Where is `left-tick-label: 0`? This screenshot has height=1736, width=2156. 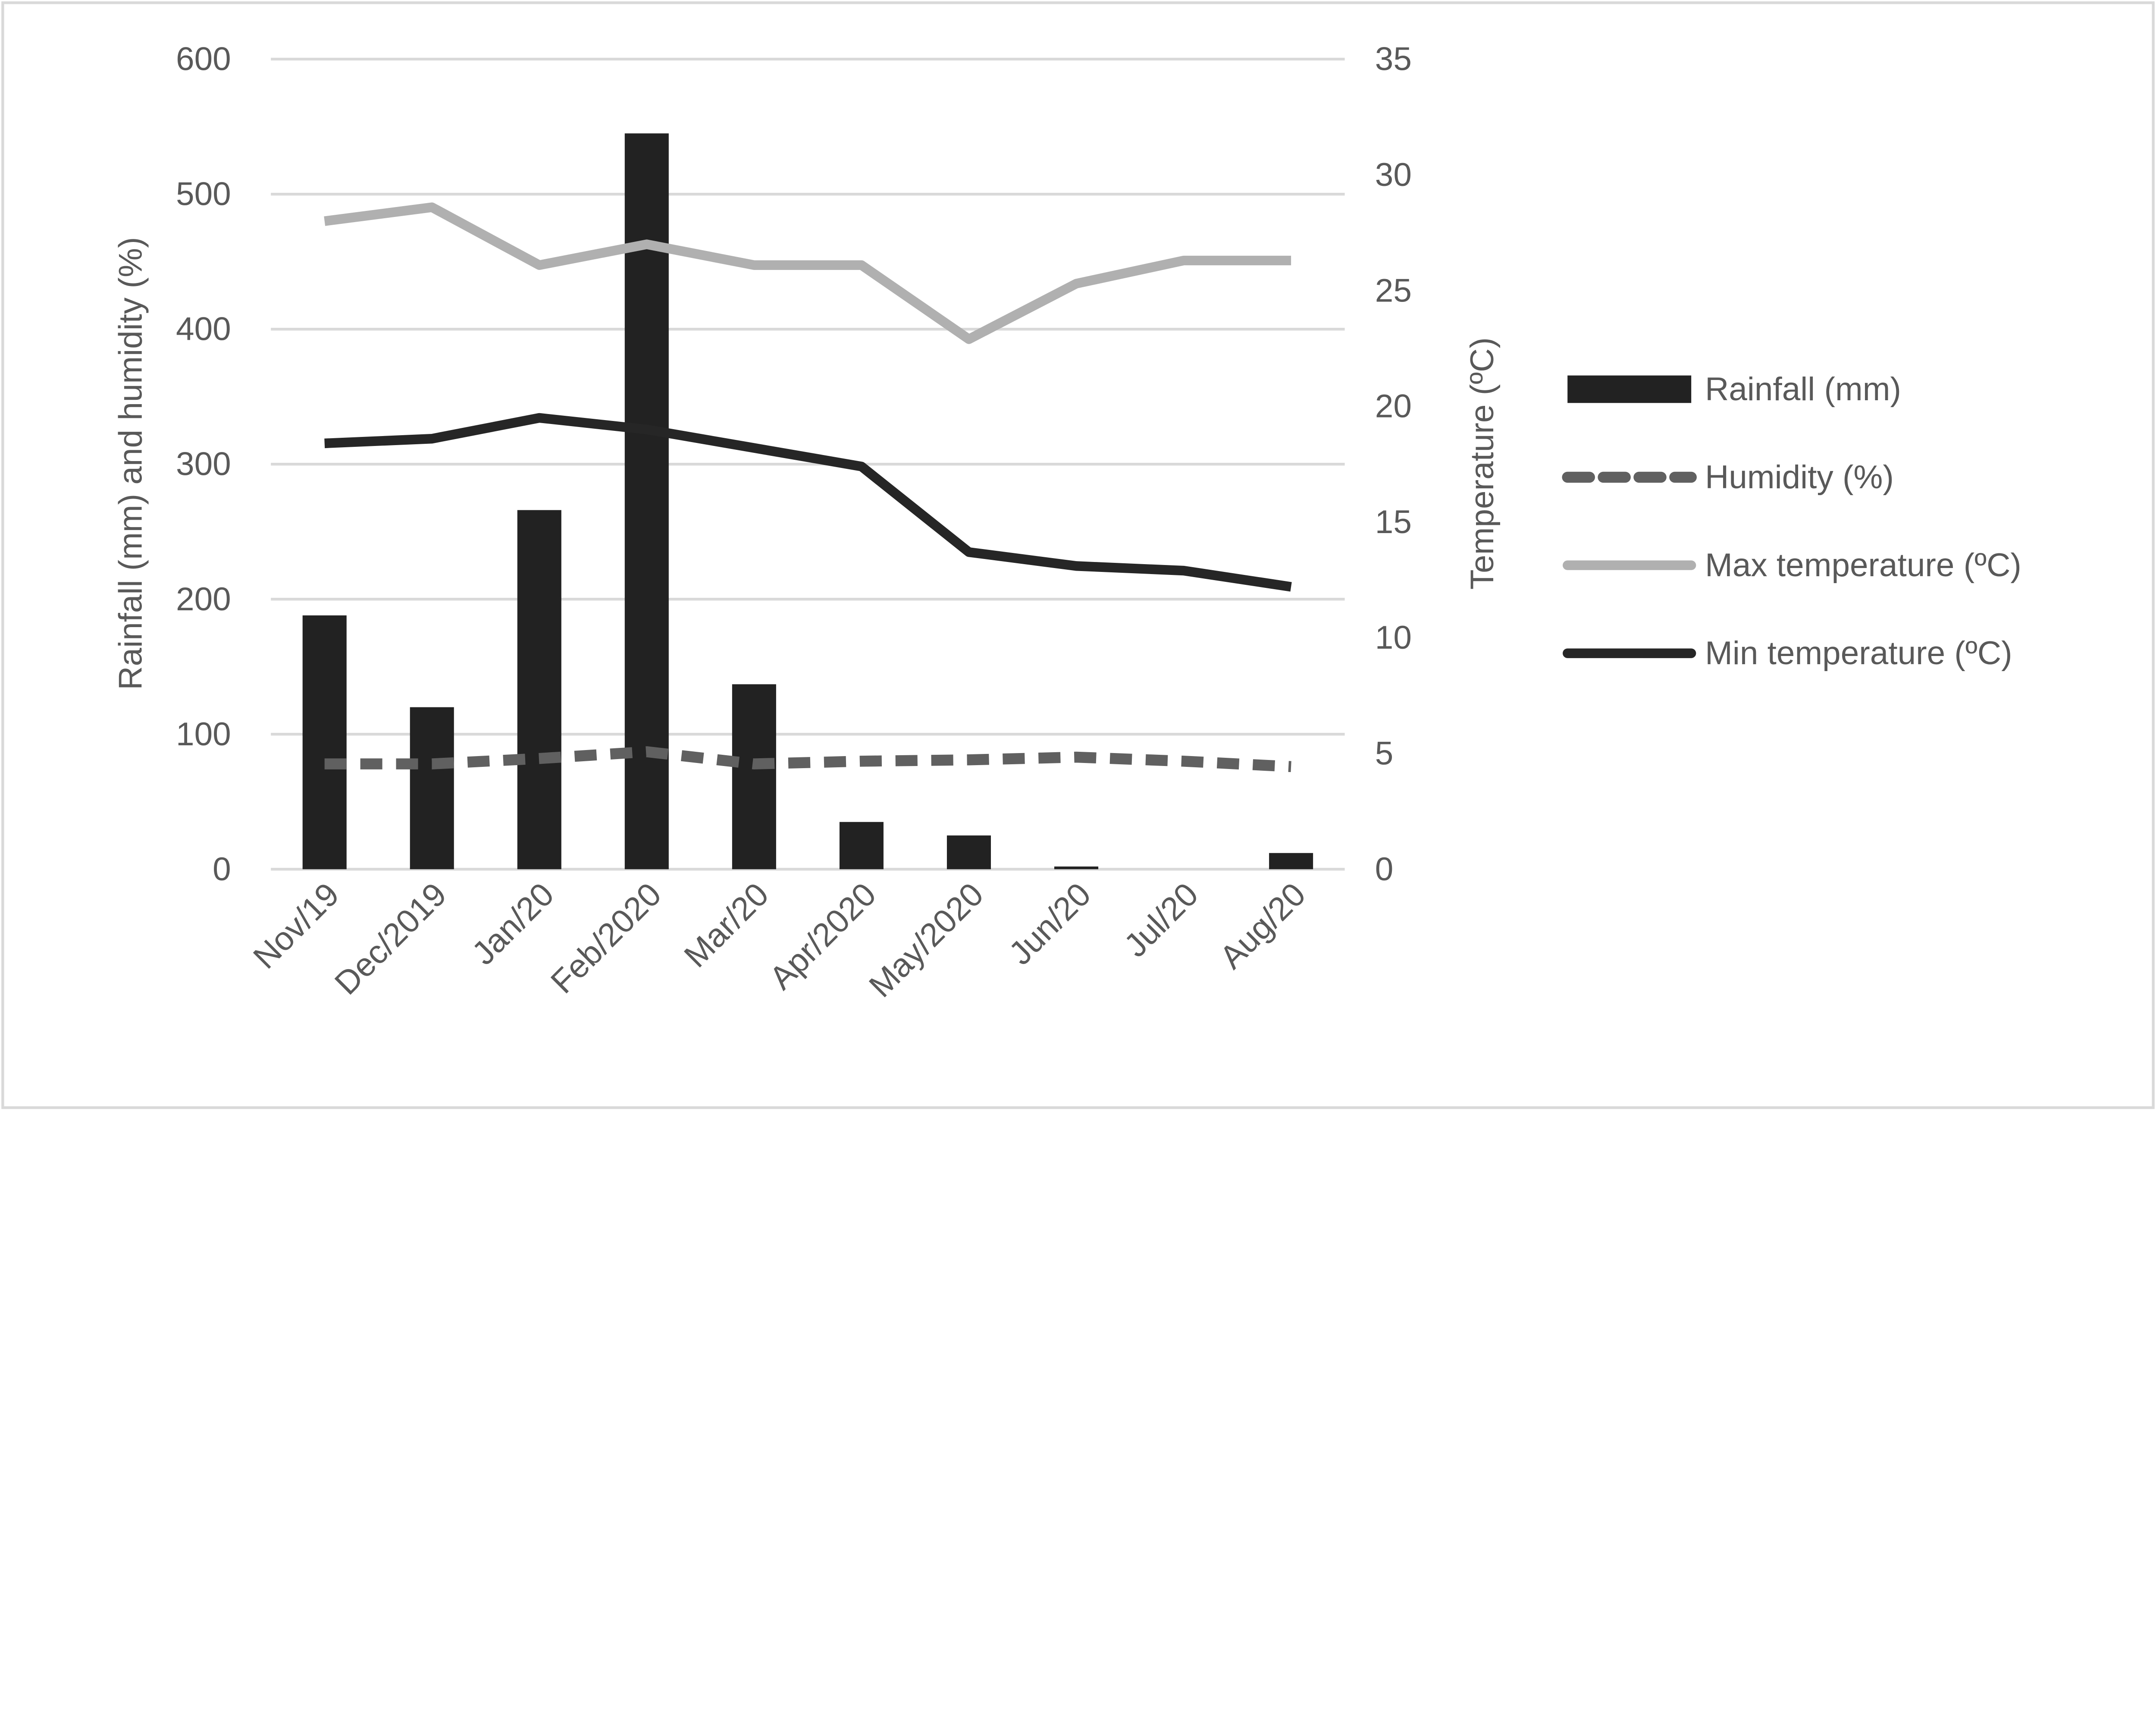 left-tick-label: 0 is located at coordinates (222, 869).